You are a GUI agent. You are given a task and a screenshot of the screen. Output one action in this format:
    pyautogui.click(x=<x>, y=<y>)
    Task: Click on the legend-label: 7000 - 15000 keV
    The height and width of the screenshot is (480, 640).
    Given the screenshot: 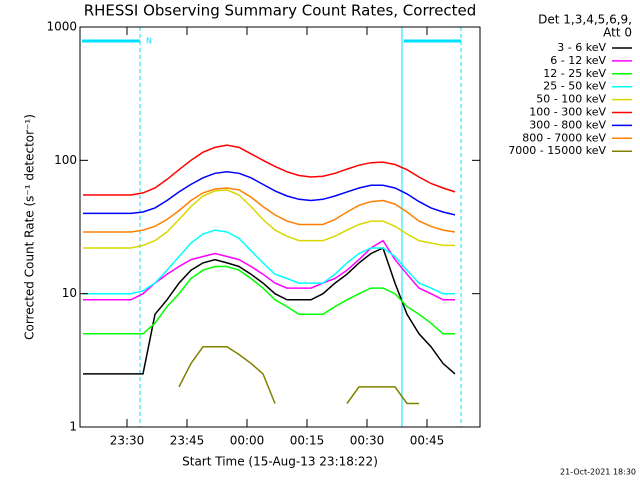 What is the action you would take?
    pyautogui.click(x=557, y=150)
    